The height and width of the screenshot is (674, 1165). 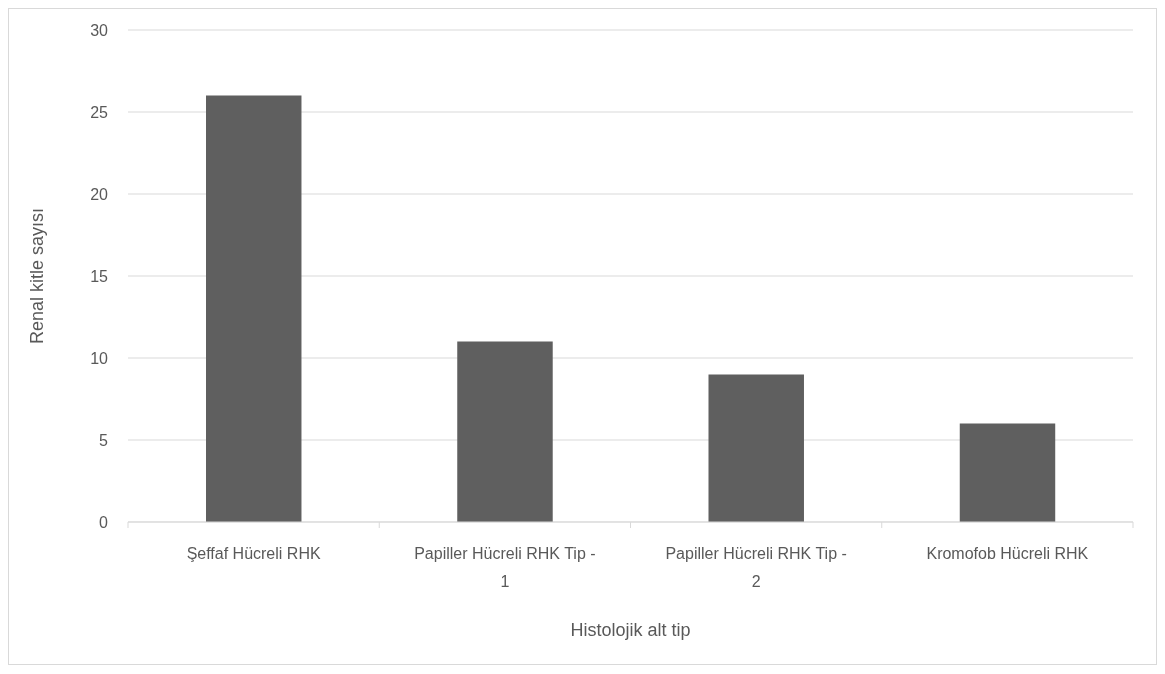 I want to click on x-tick-label: Papiller Hücreli RHK Tip - 1, so click(x=505, y=568).